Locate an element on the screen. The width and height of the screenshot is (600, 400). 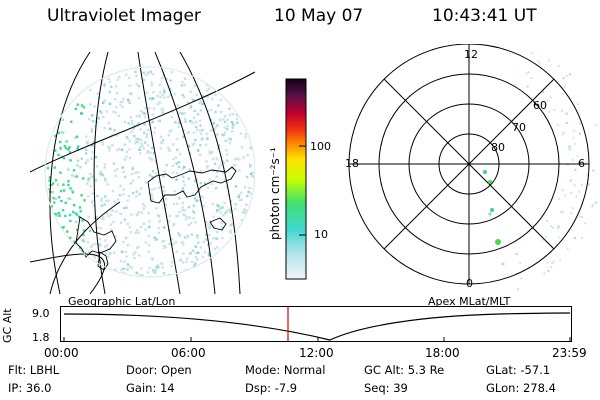
altitude-curve is located at coordinates (317, 326).